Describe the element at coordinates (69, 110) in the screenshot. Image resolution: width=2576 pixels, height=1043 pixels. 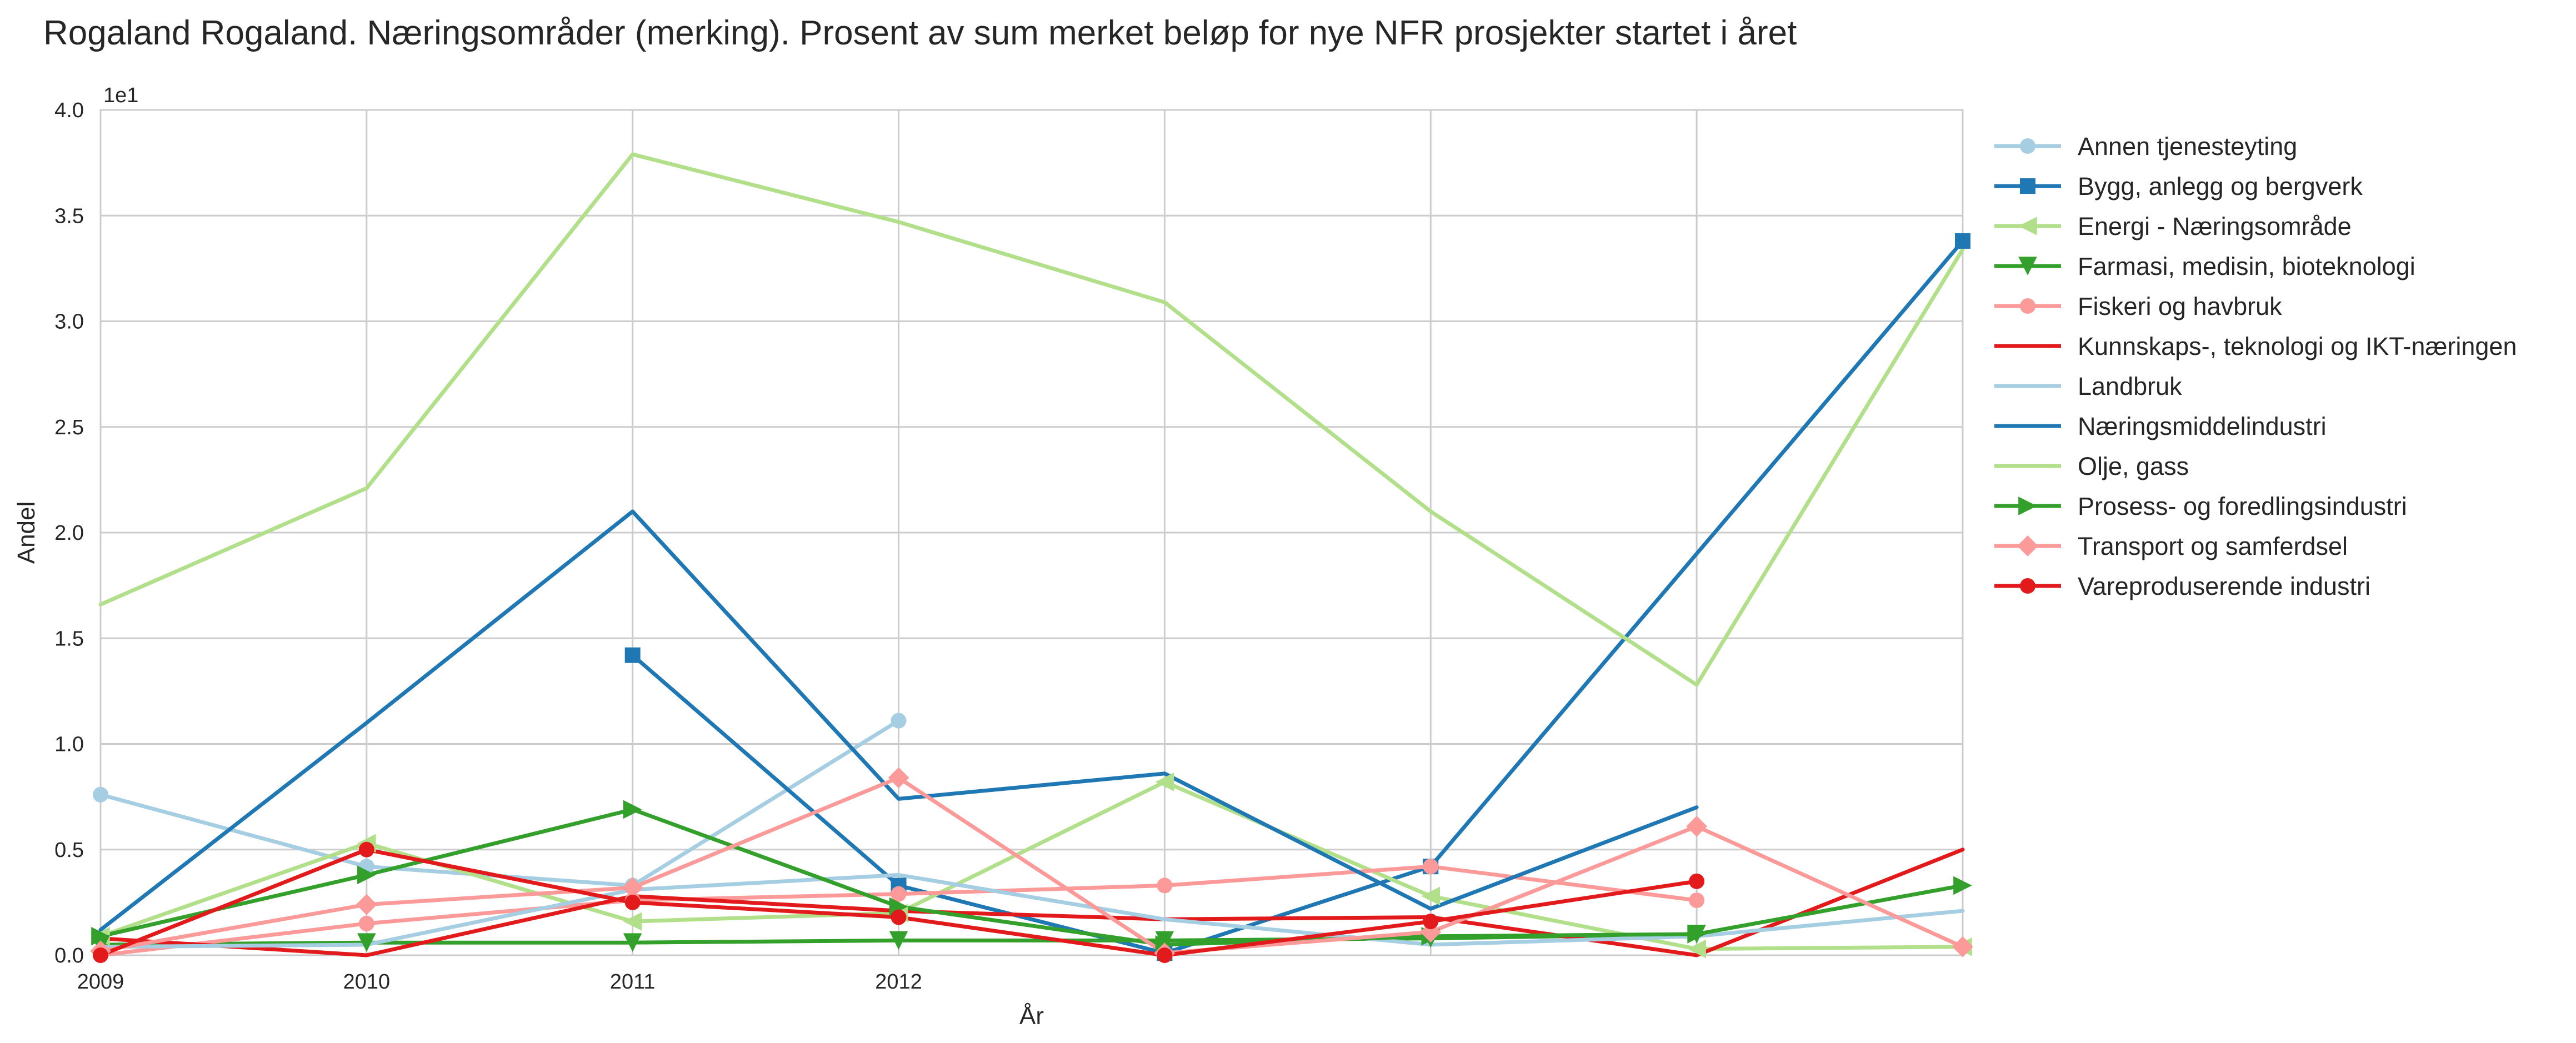
I see `y-tick-label: 4.0` at that location.